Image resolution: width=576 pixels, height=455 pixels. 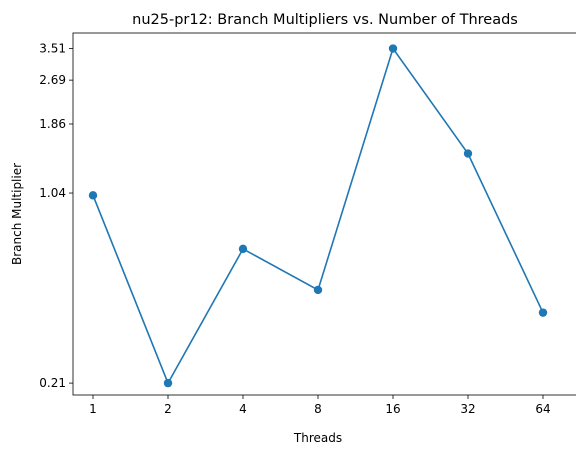 I want to click on y-tick-label: 3.51, so click(x=52, y=49).